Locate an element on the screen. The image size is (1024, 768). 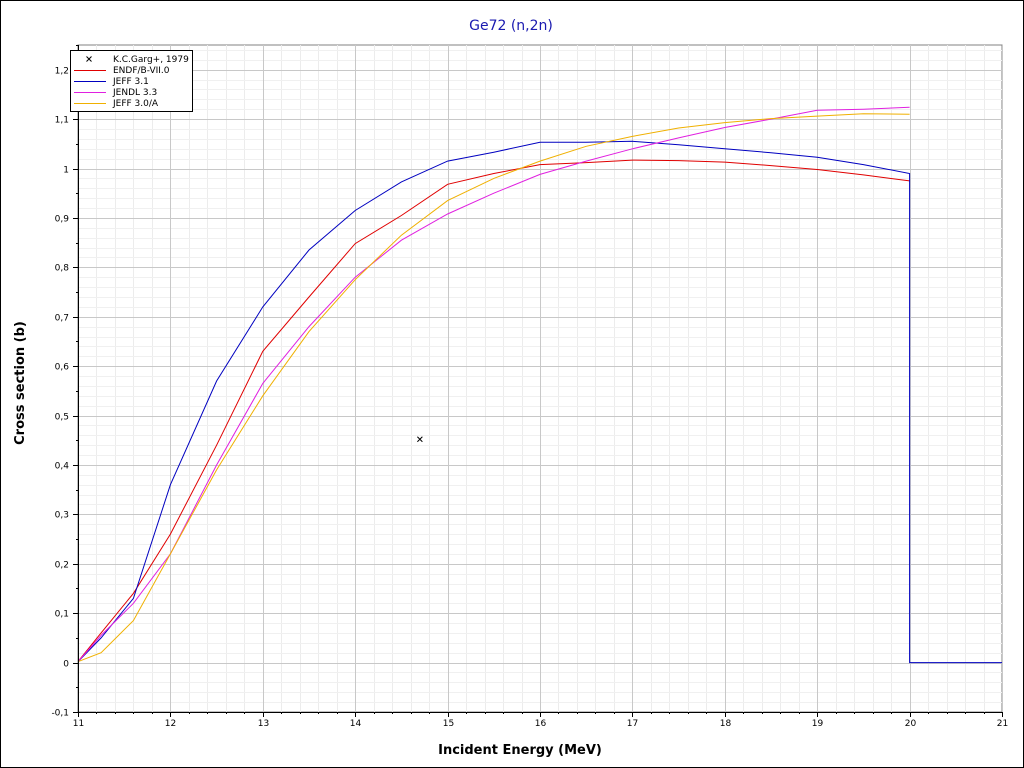
x-tick-label: 20 is located at coordinates (911, 724).